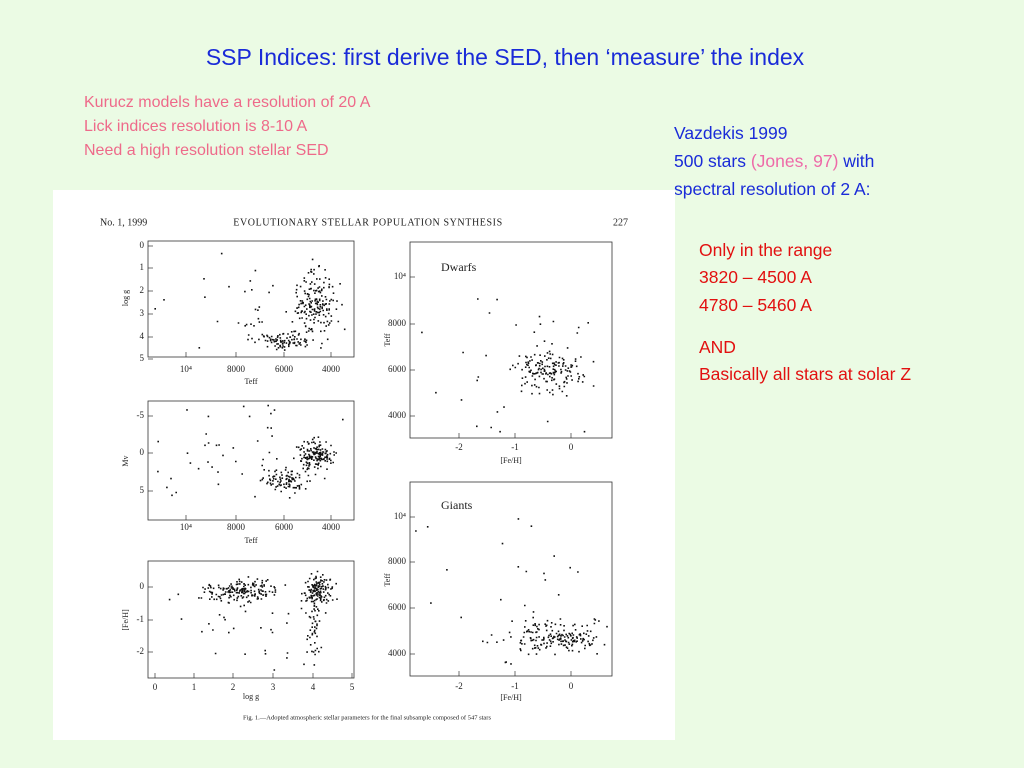 This screenshot has height=768, width=1024. What do you see at coordinates (731, 133) in the screenshot?
I see `note: Vazdekis 1999` at bounding box center [731, 133].